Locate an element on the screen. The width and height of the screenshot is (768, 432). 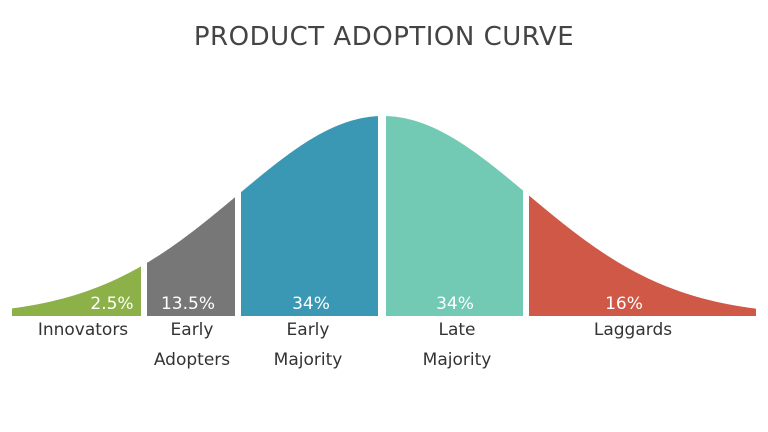
category-label: Innovators is located at coordinates (83, 330).